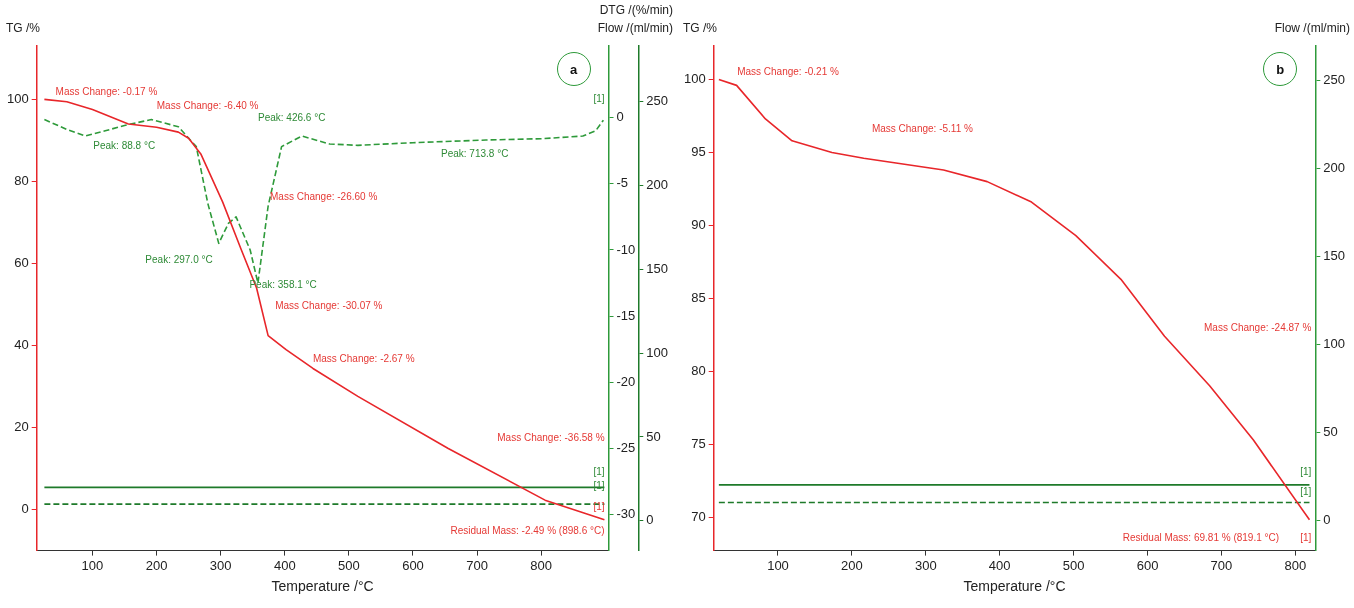 The height and width of the screenshot is (608, 1354). Describe the element at coordinates (626, 249) in the screenshot. I see `y2-tick-label: -10` at that location.